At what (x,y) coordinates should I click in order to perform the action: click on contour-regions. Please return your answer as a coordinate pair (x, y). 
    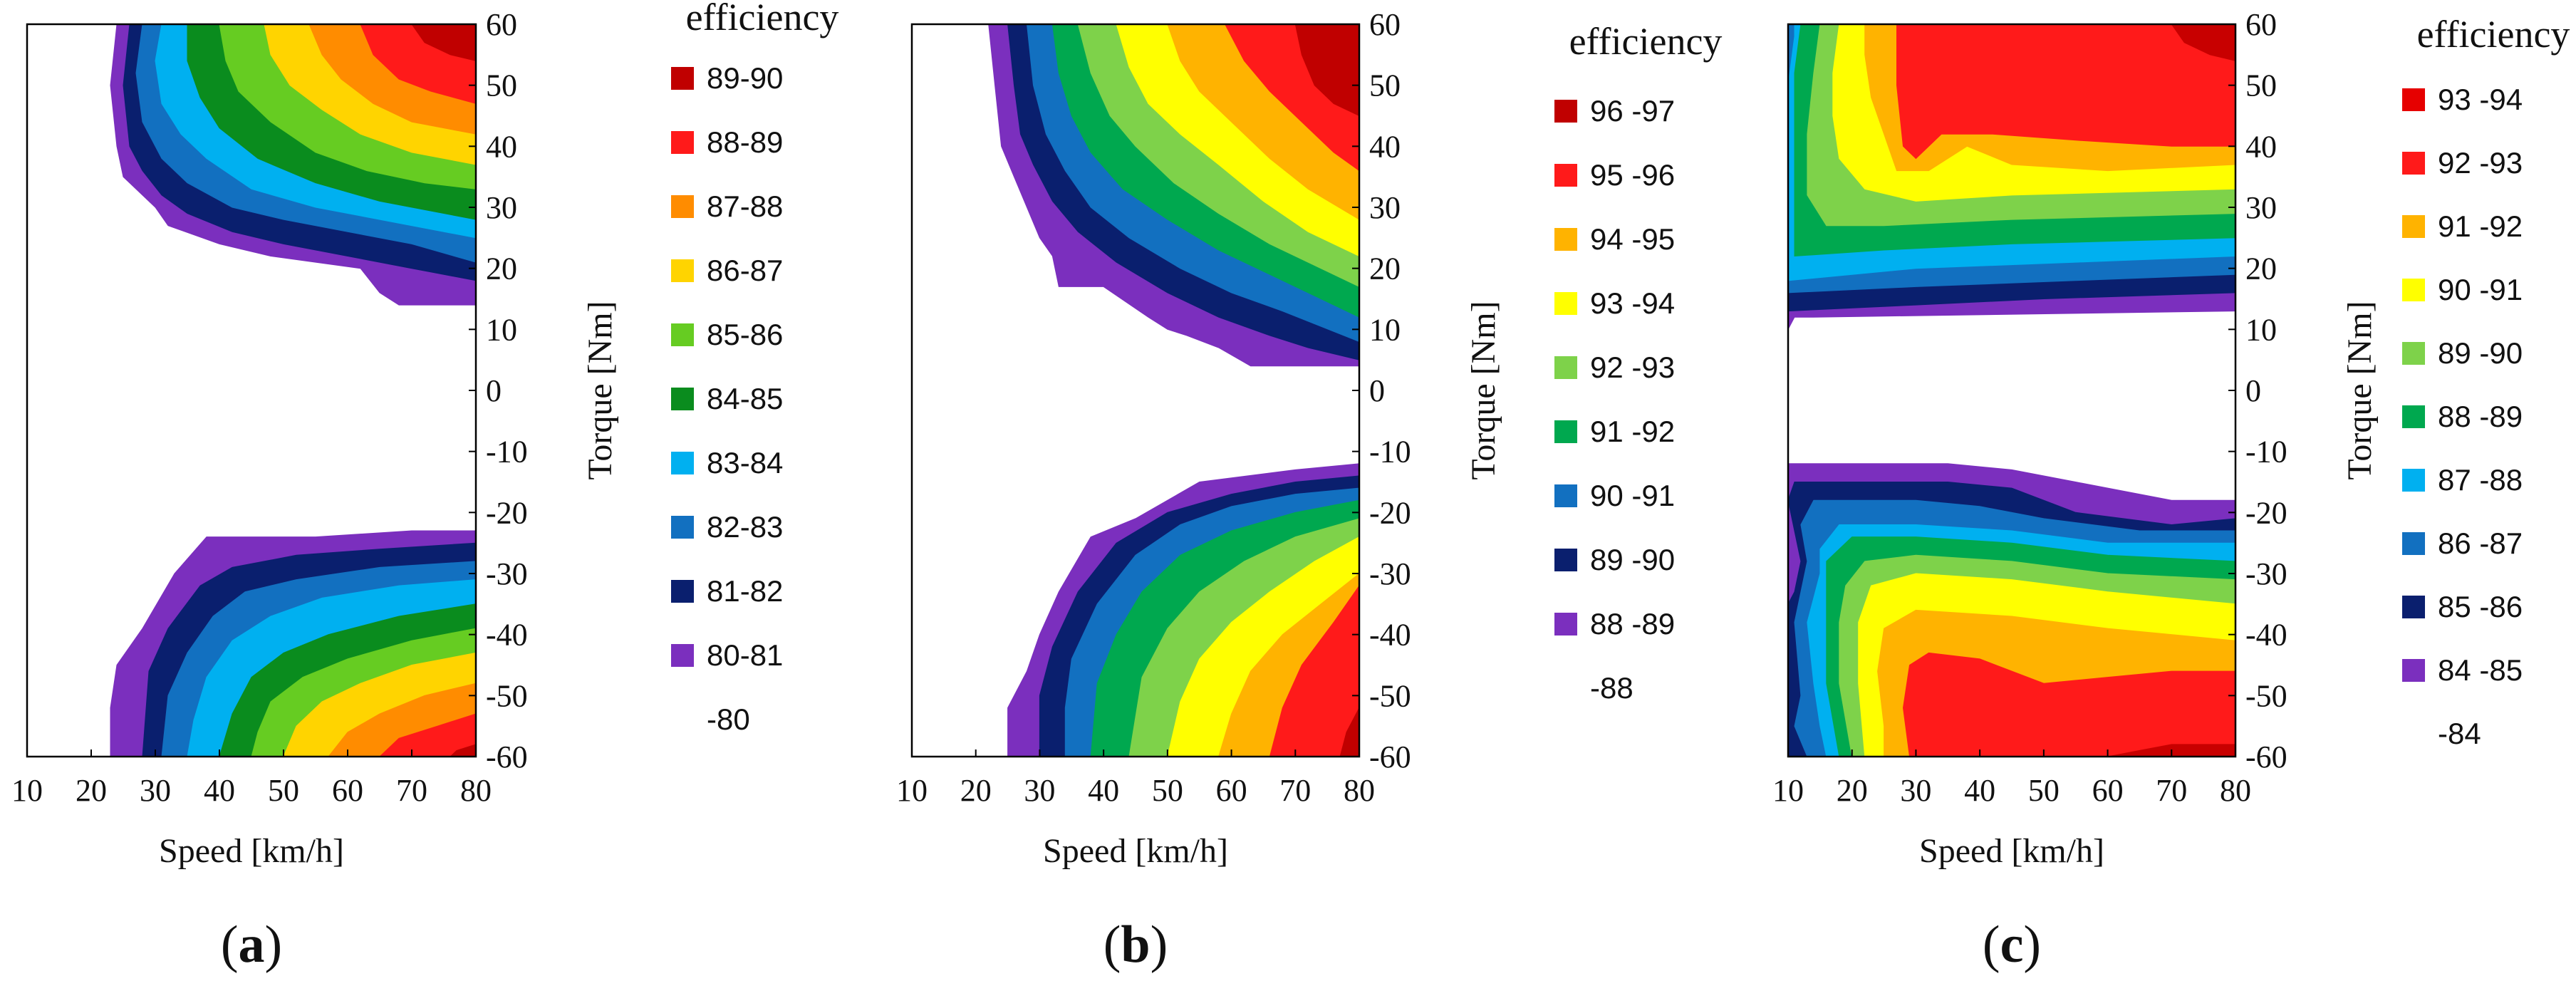
    Looking at the image, I should click on (2011, 390).